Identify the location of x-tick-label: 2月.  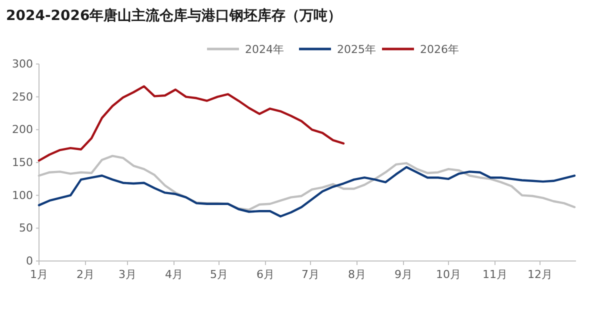
(85, 274).